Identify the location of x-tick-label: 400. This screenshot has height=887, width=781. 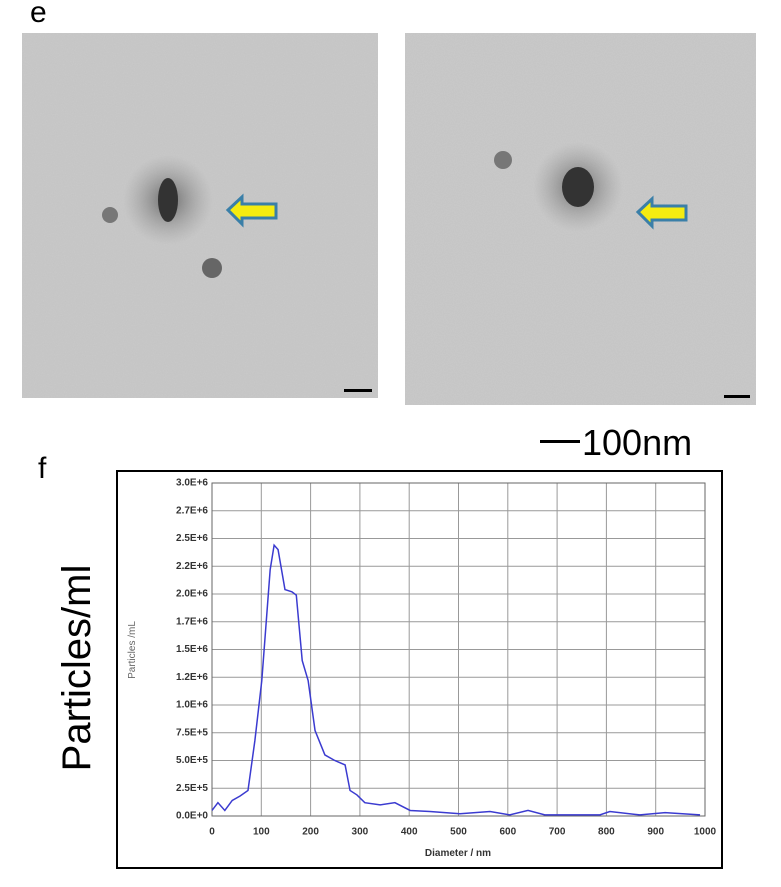
(409, 832).